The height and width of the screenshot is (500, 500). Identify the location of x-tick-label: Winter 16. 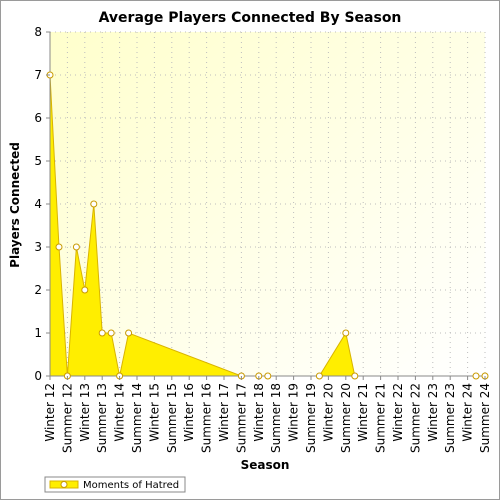
(189, 412).